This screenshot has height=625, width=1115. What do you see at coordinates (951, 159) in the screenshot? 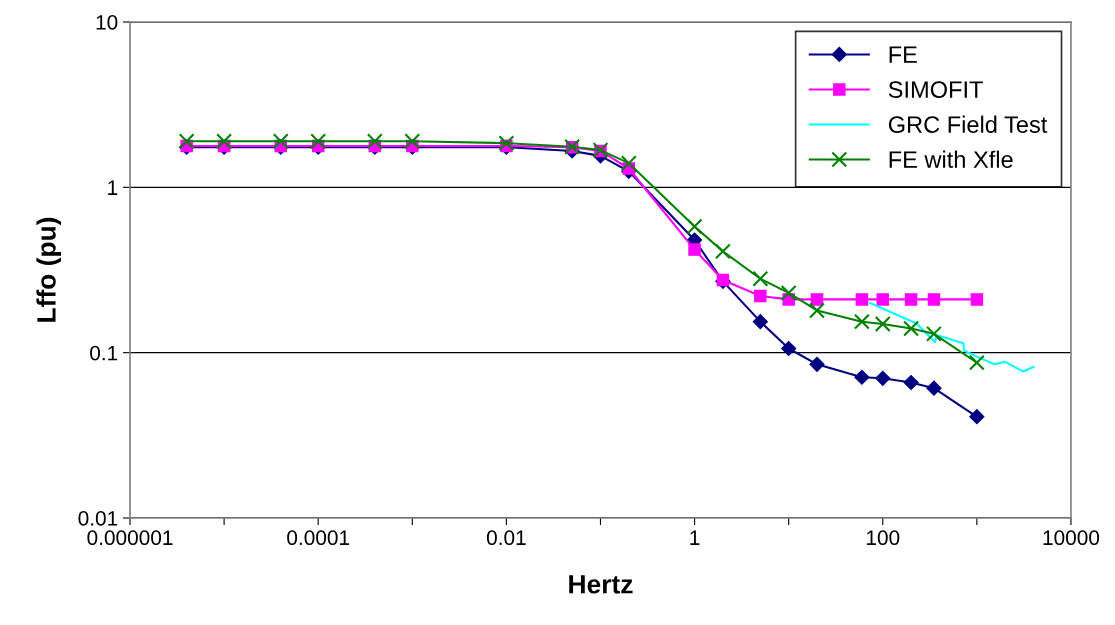
I see `legend-label: FE with Xfle` at bounding box center [951, 159].